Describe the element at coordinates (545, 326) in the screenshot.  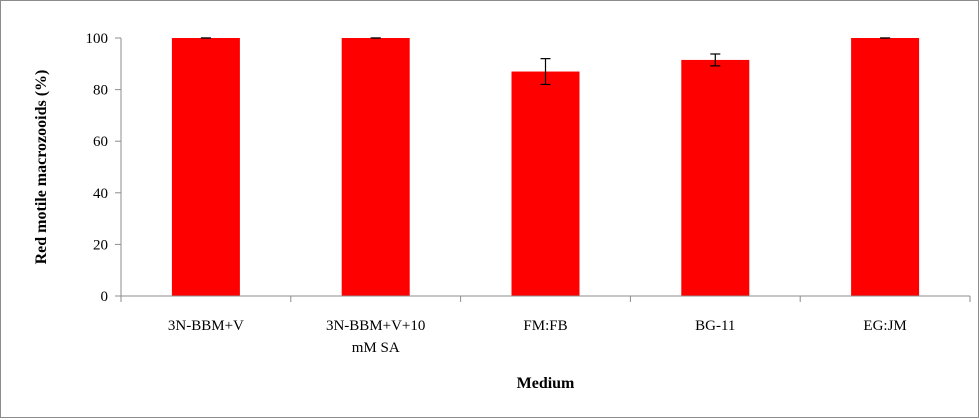
I see `x-category-label: FM:FB` at that location.